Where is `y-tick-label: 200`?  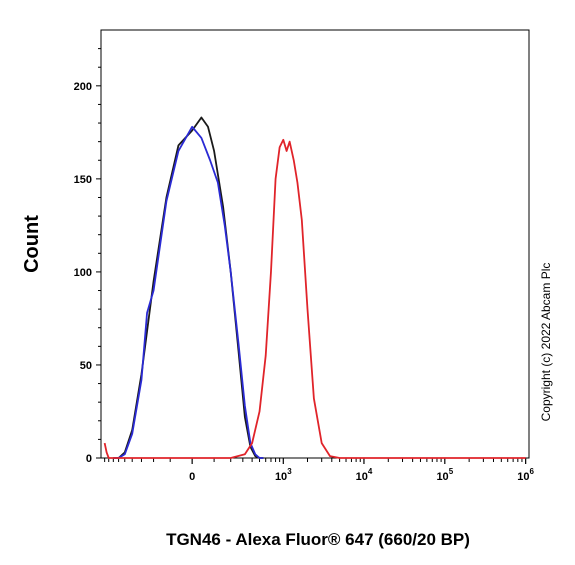
y-tick-label: 200 is located at coordinates (83, 87).